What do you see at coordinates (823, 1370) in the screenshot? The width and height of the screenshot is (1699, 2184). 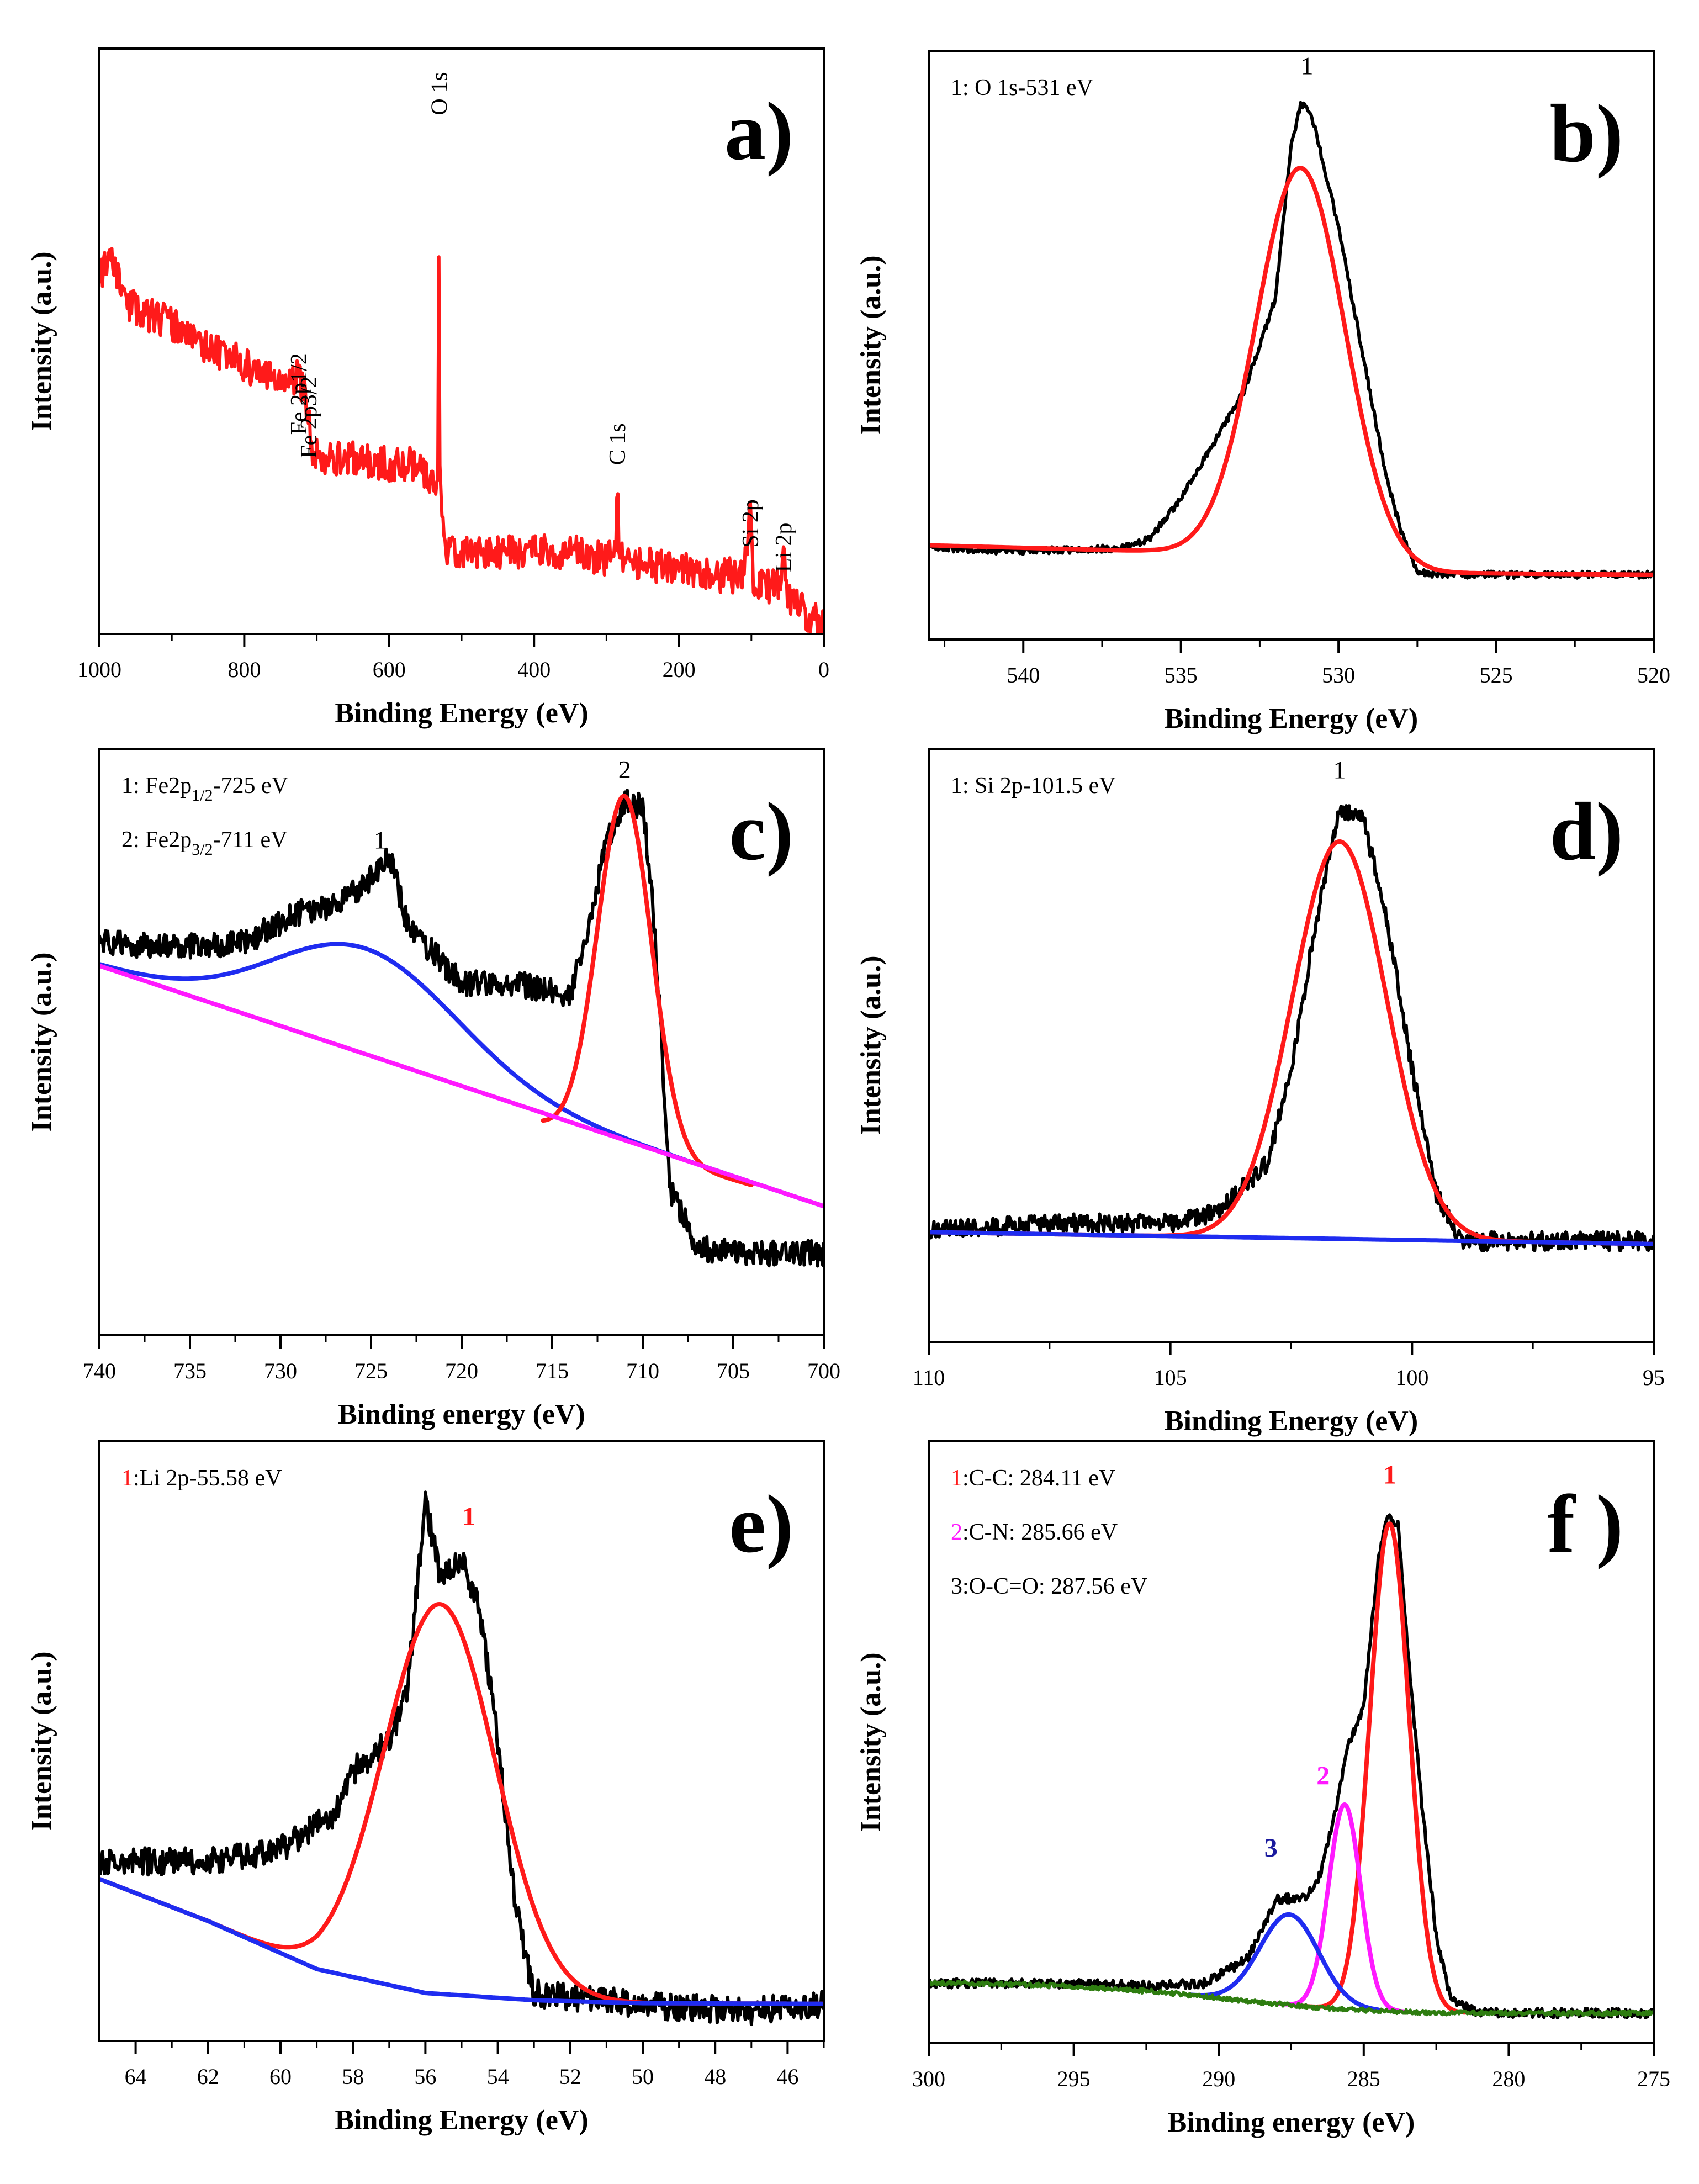 I see `x-tick-label: 700` at bounding box center [823, 1370].